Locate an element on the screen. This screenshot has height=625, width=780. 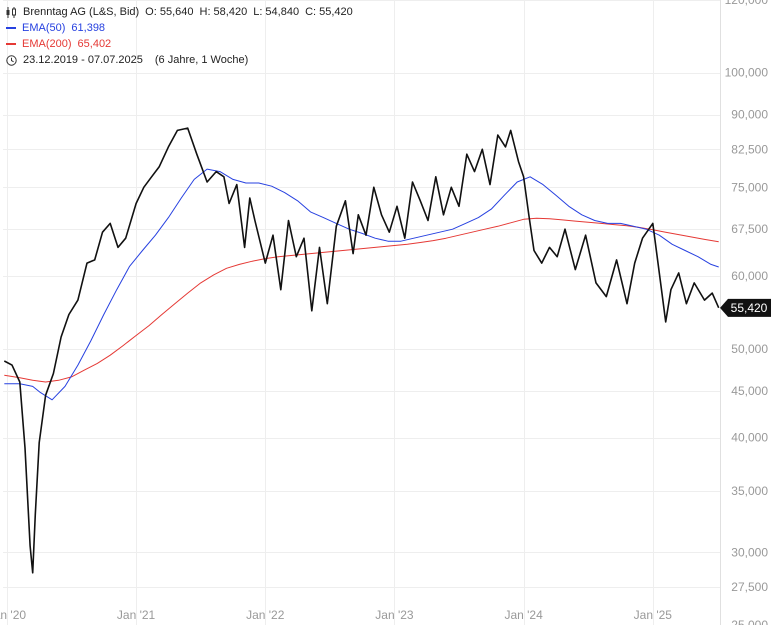
last-price-tag is located at coordinates (745, 307).